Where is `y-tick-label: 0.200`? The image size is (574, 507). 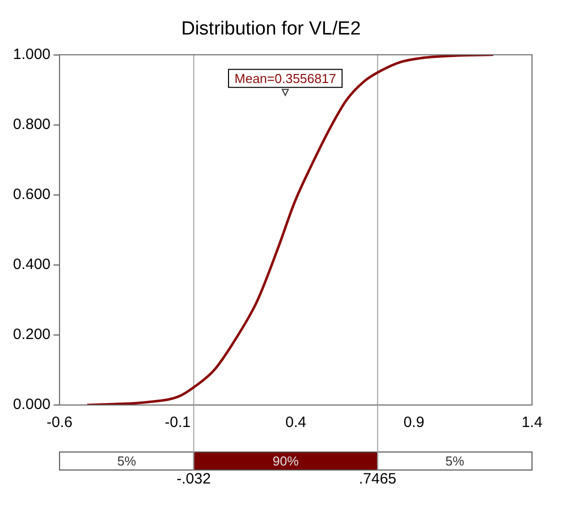 y-tick-label: 0.200 is located at coordinates (31, 335).